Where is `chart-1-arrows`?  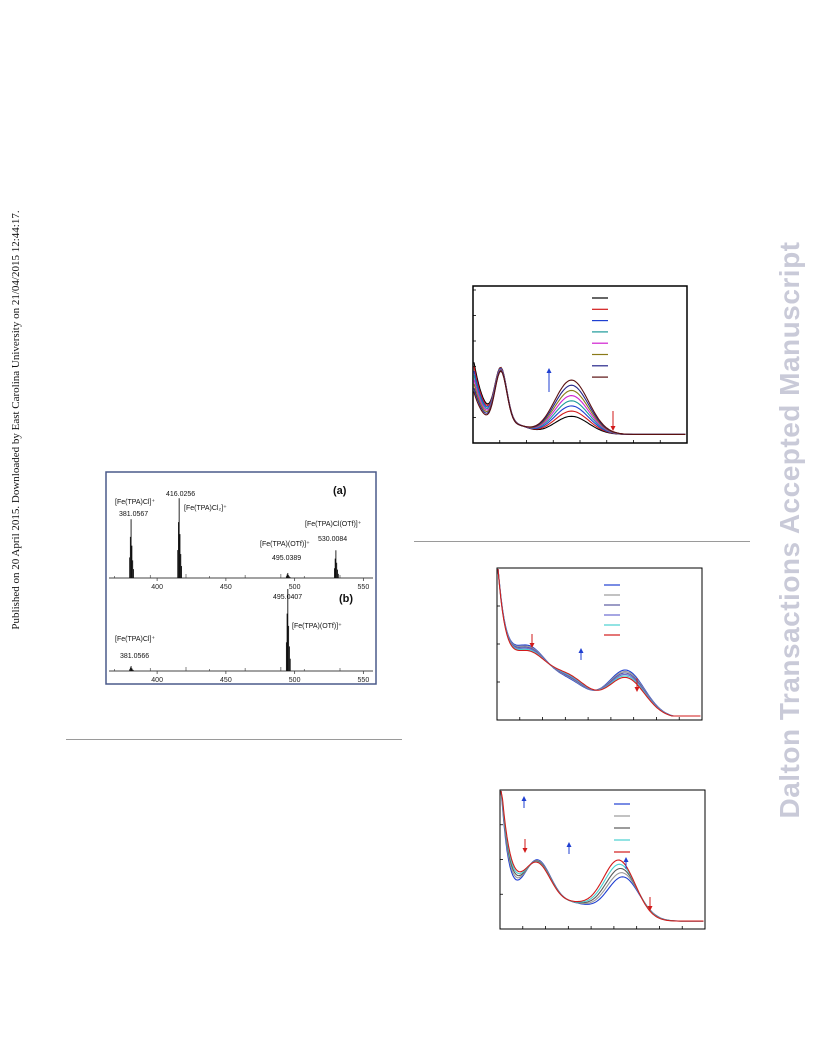 chart-1-arrows is located at coordinates (581, 399).